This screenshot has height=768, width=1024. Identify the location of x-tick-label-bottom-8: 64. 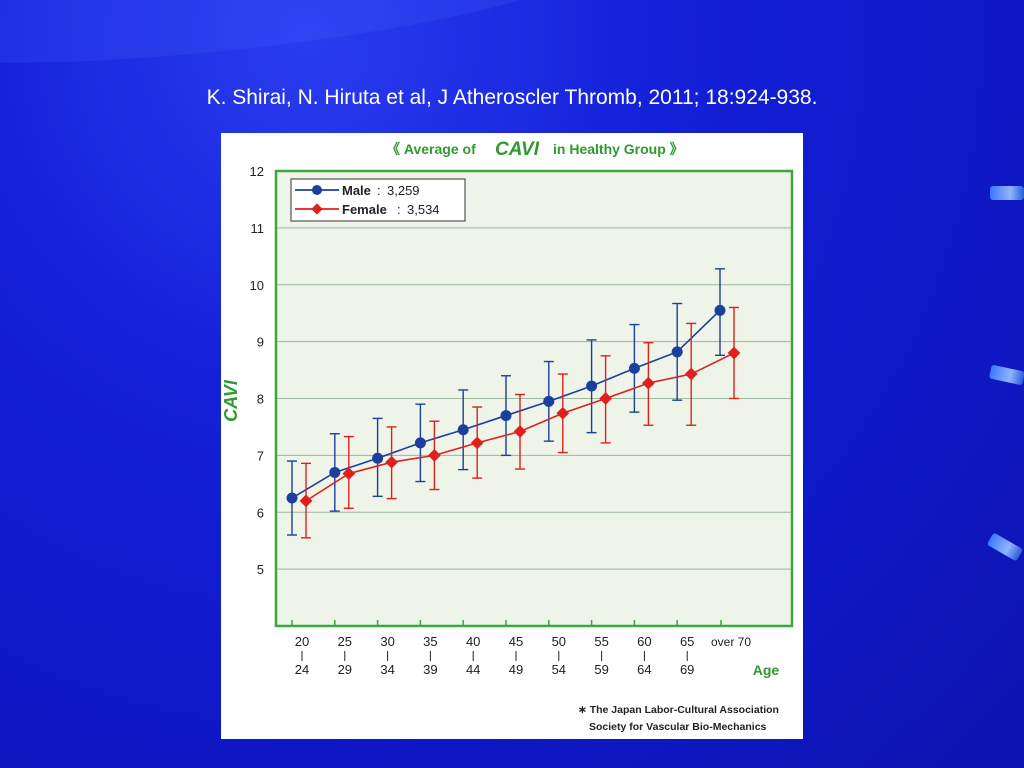
(644, 669).